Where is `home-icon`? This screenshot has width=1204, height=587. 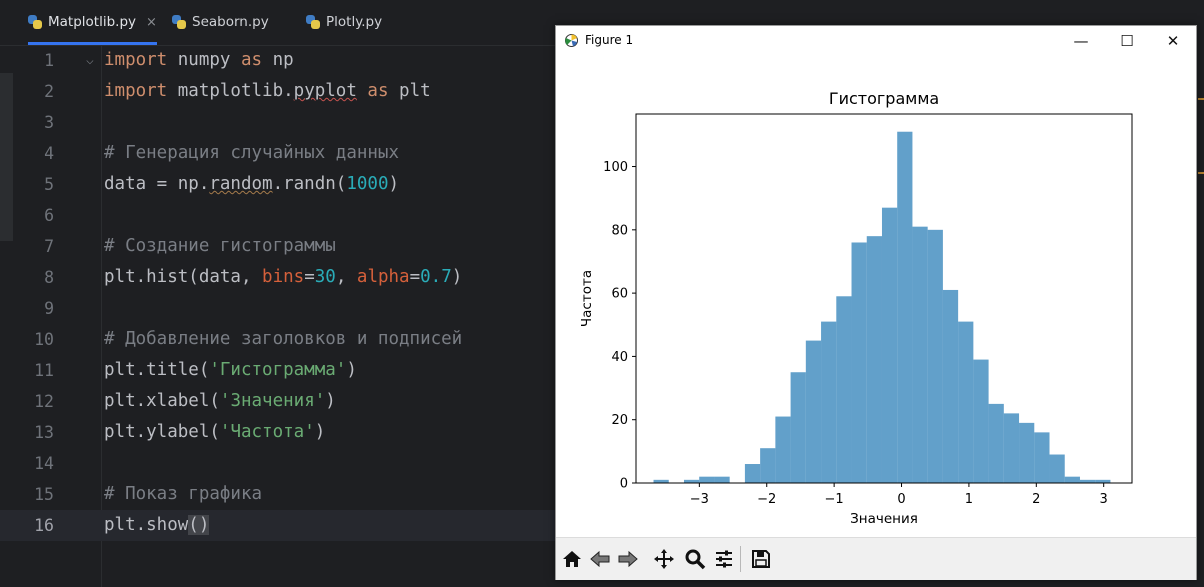
home-icon is located at coordinates (572, 559).